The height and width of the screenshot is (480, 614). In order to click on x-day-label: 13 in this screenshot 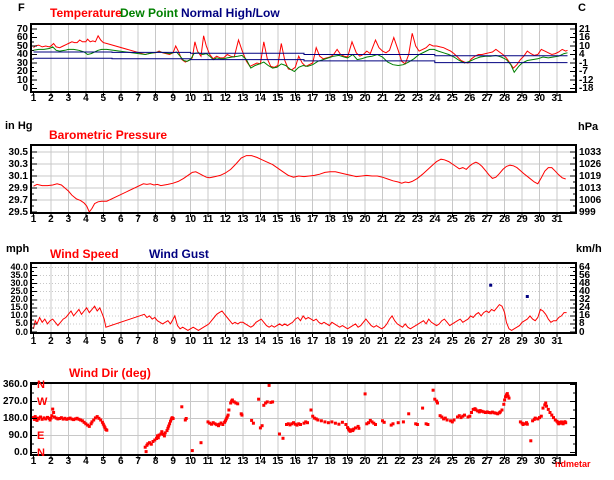, I will do `click(243, 461)`.